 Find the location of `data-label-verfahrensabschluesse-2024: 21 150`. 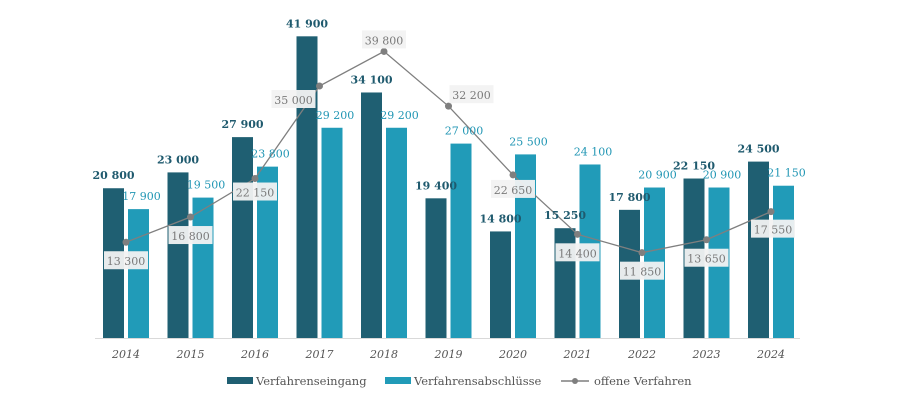

data-label-verfahrensabschluesse-2024: 21 150 is located at coordinates (786, 173).